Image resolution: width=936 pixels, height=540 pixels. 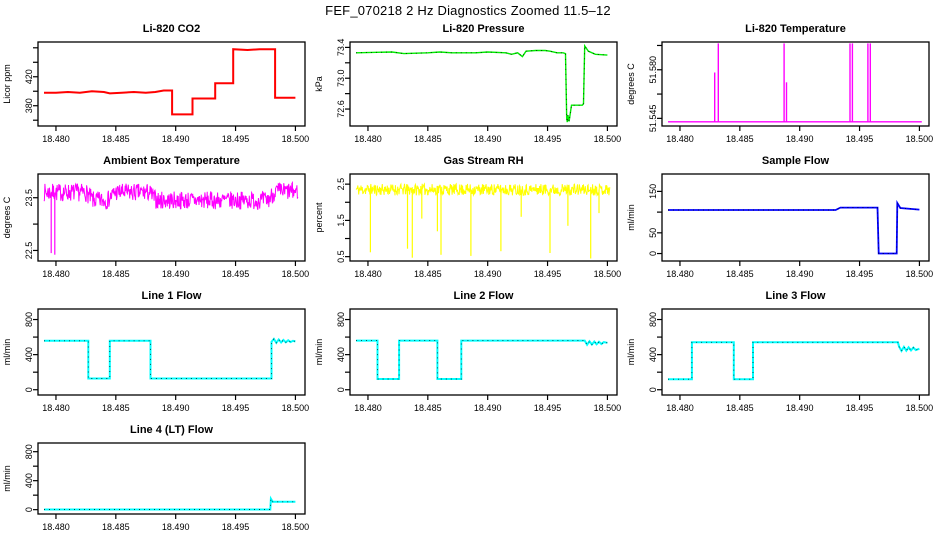 What do you see at coordinates (171, 161) in the screenshot?
I see `panel-title: Ambient Box Temperature` at bounding box center [171, 161].